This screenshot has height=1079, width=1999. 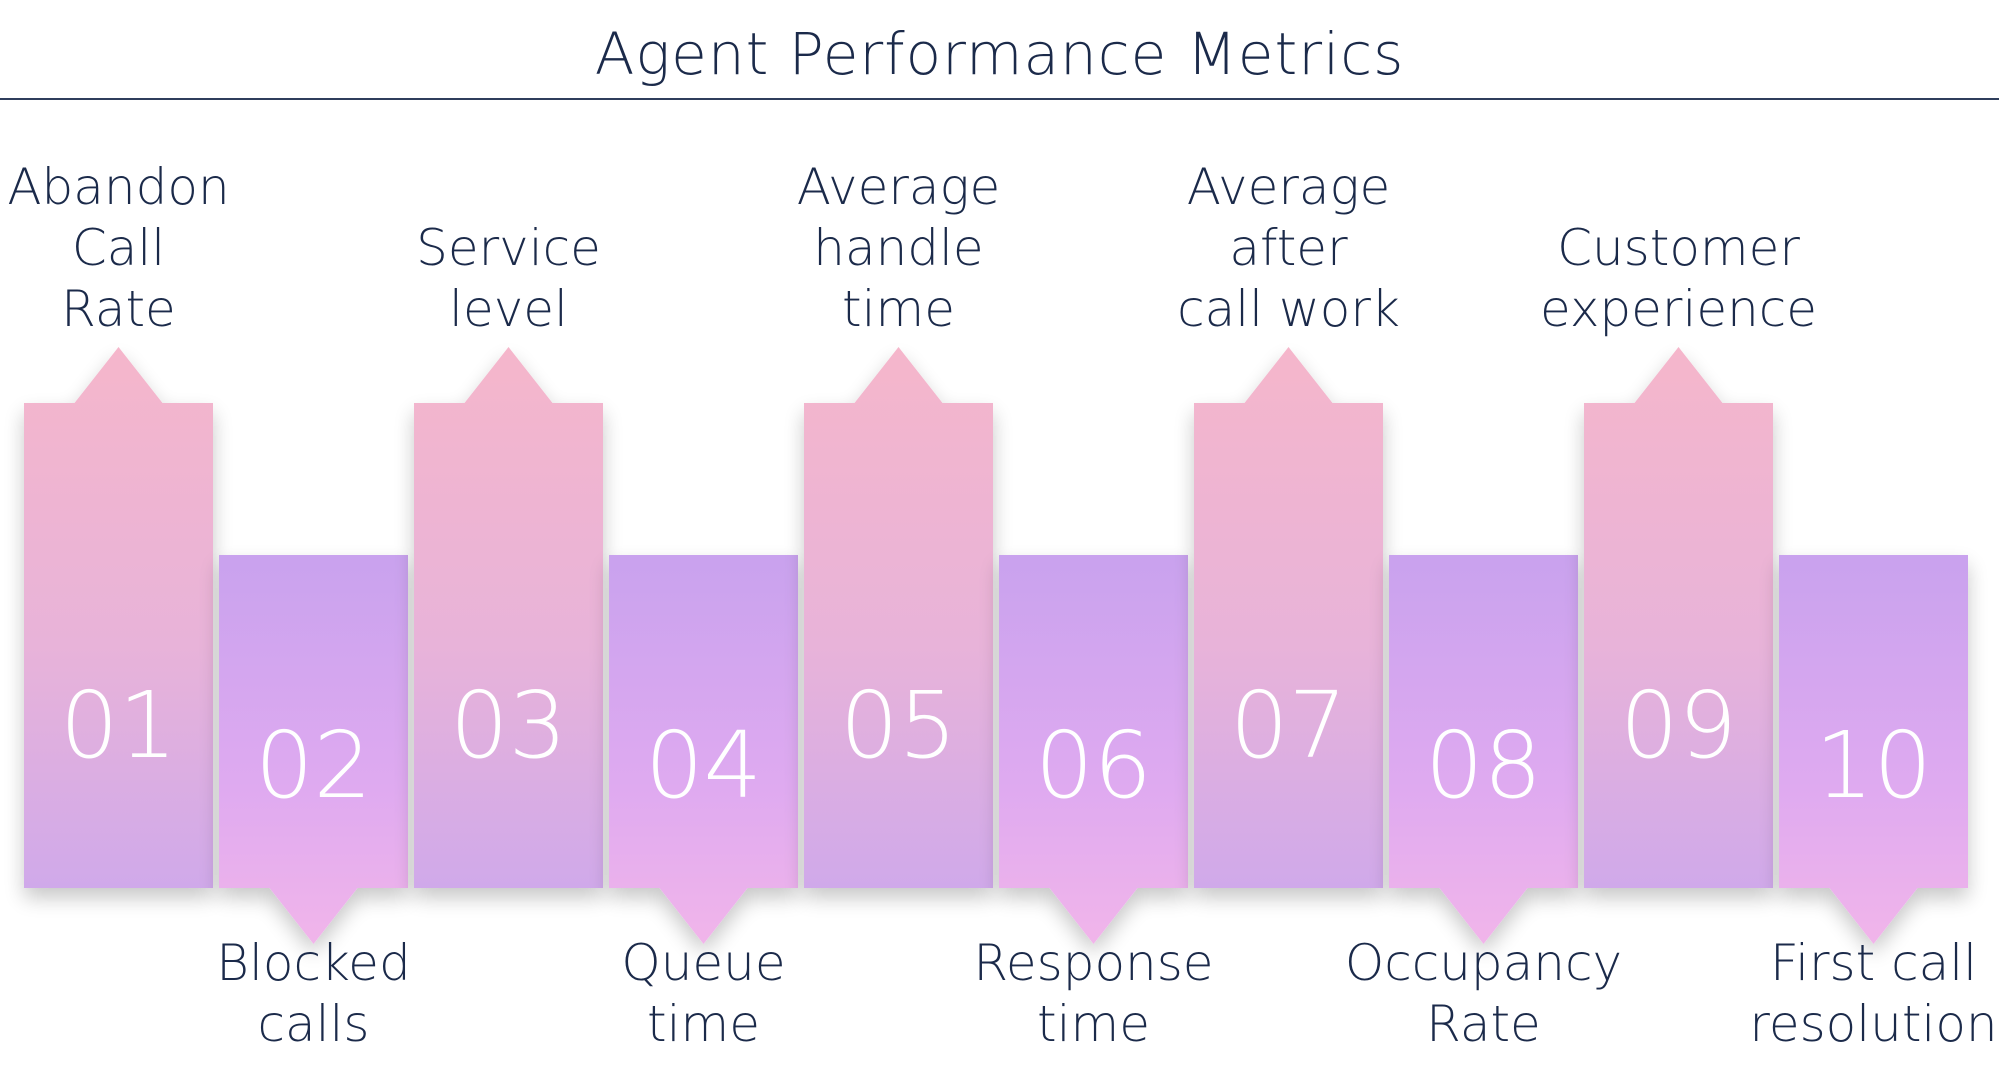 What do you see at coordinates (1094, 994) in the screenshot?
I see `metric-label-06: Response time` at bounding box center [1094, 994].